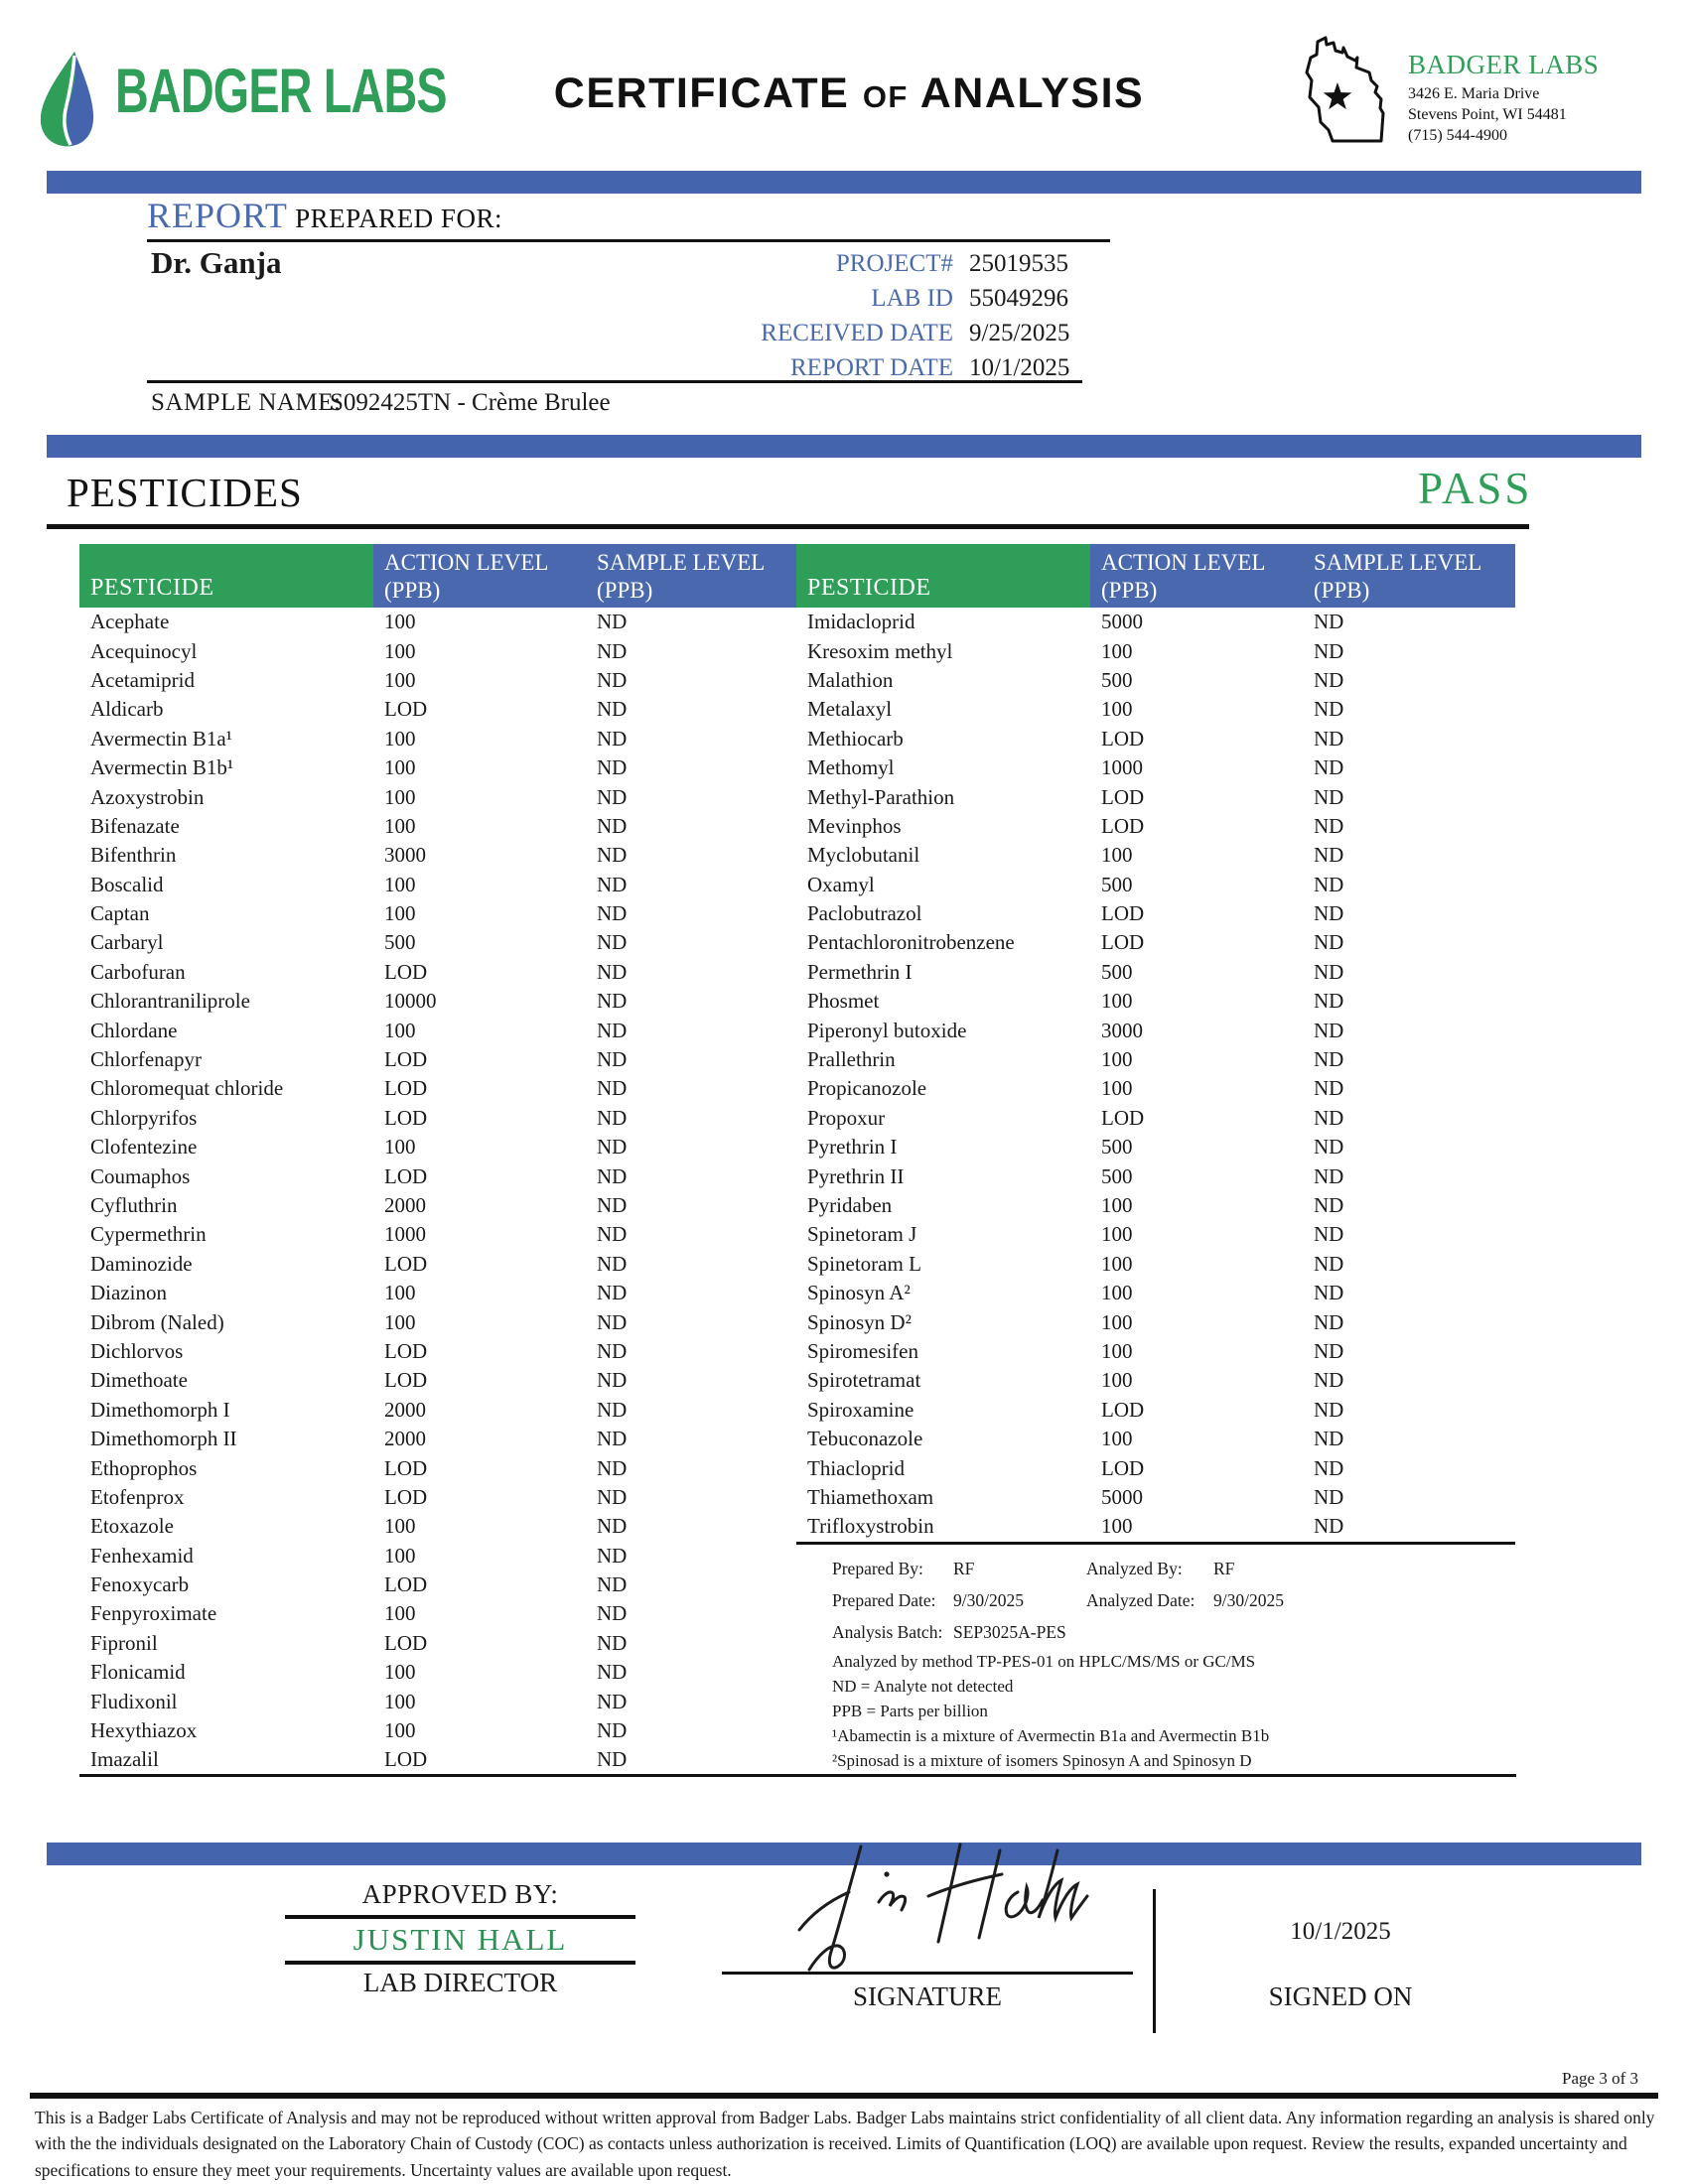  What do you see at coordinates (120, 913) in the screenshot?
I see `pesticide-name: Captan` at bounding box center [120, 913].